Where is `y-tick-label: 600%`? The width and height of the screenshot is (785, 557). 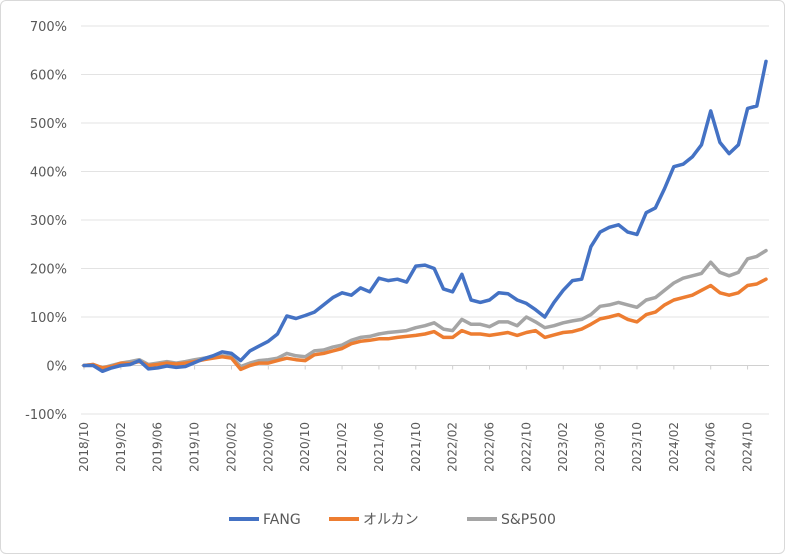 y-tick-label: 600% is located at coordinates (48, 76).